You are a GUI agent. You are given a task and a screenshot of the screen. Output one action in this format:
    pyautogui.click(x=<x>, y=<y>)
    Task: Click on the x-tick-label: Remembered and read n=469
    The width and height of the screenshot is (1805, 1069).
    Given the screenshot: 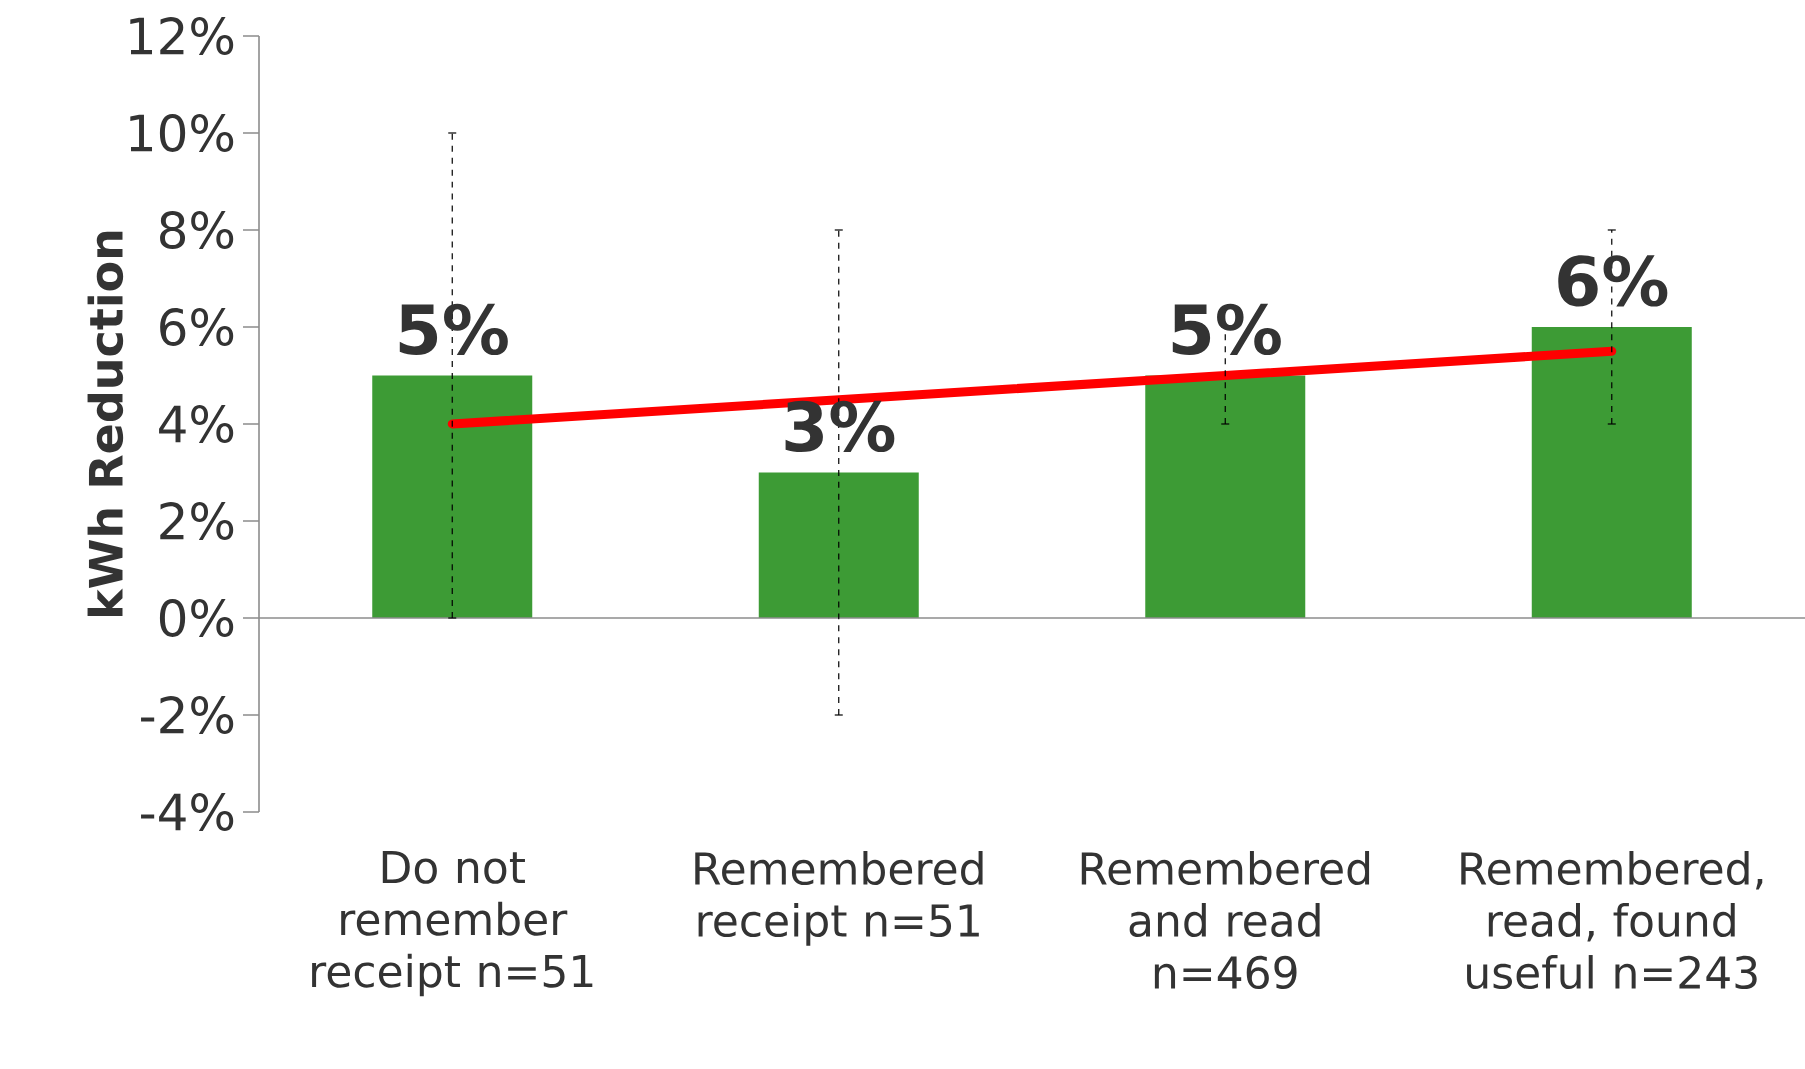 What is the action you would take?
    pyautogui.click(x=1225, y=920)
    